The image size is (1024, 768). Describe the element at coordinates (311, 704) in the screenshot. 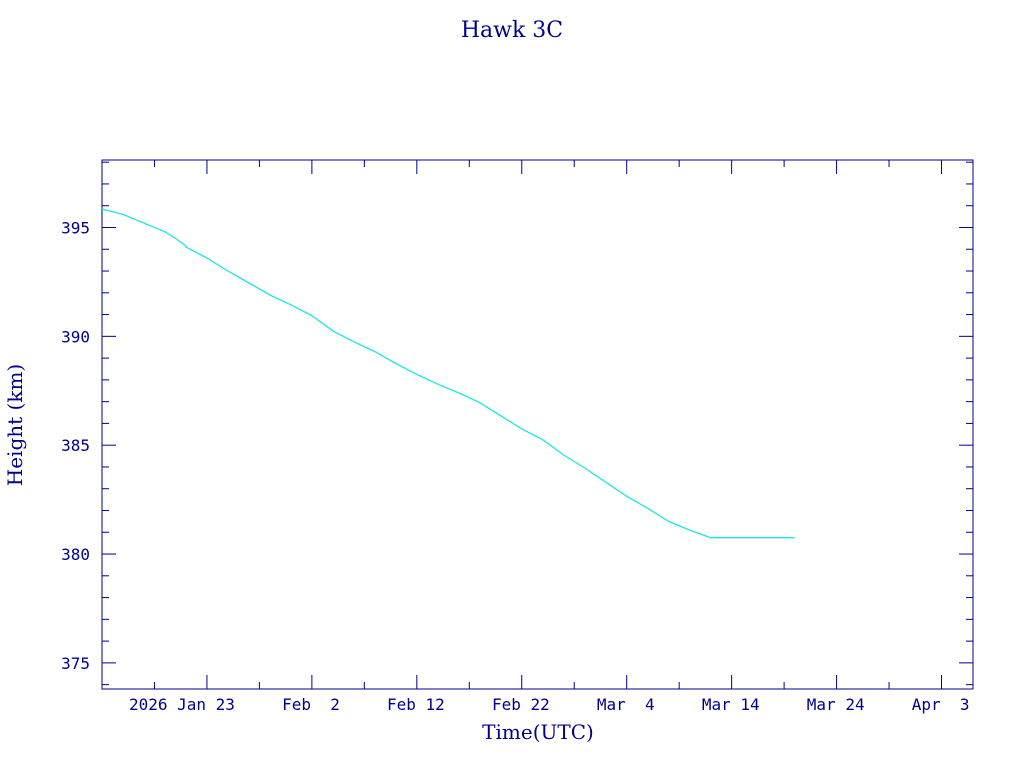

I see `x-tick-label: Feb 2` at that location.